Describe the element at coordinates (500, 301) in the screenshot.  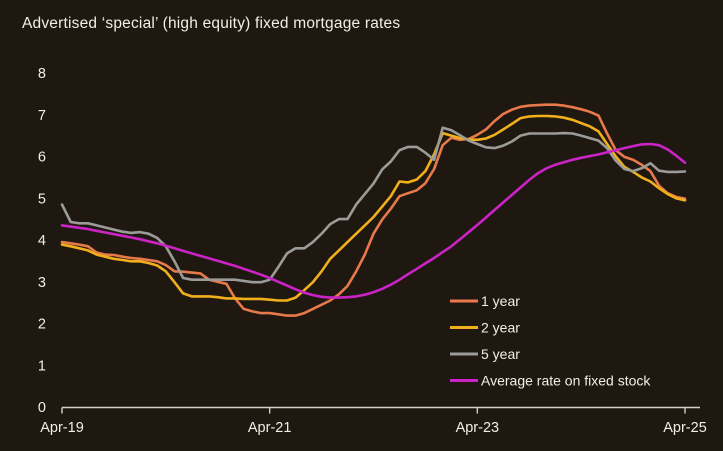
I see `legend-label-1-year: 1 year` at that location.